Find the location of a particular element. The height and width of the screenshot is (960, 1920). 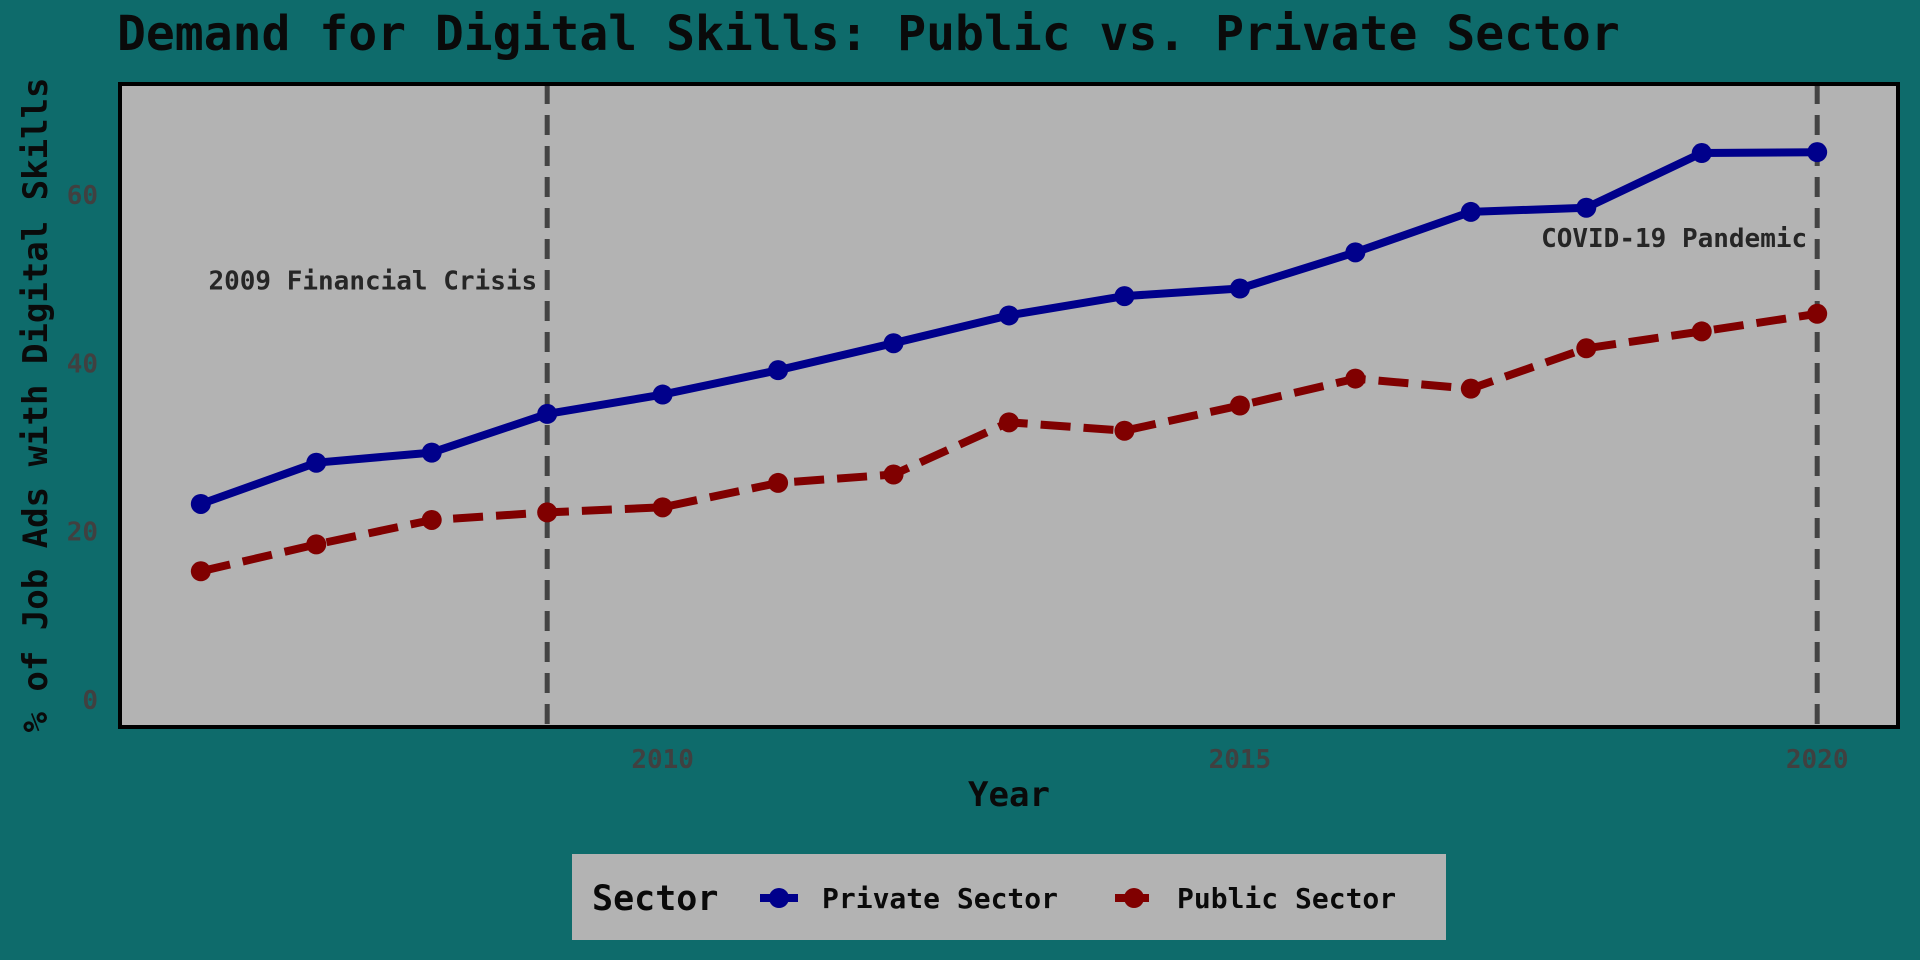

annotation-labels: 2009 Financial Crisis COVID-19 Pandemic is located at coordinates (1007, 260).